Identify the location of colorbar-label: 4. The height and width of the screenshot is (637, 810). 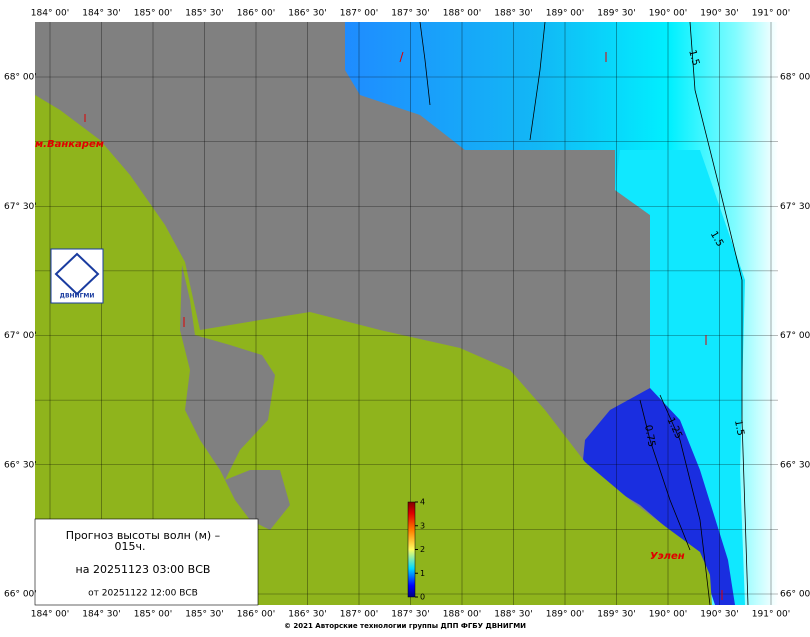
(422, 502).